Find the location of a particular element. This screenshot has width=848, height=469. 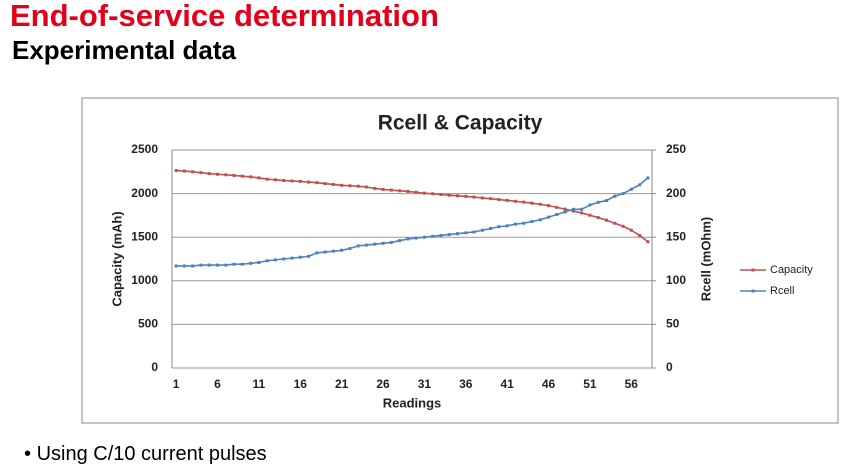

x-tick-label: 46 is located at coordinates (549, 384).